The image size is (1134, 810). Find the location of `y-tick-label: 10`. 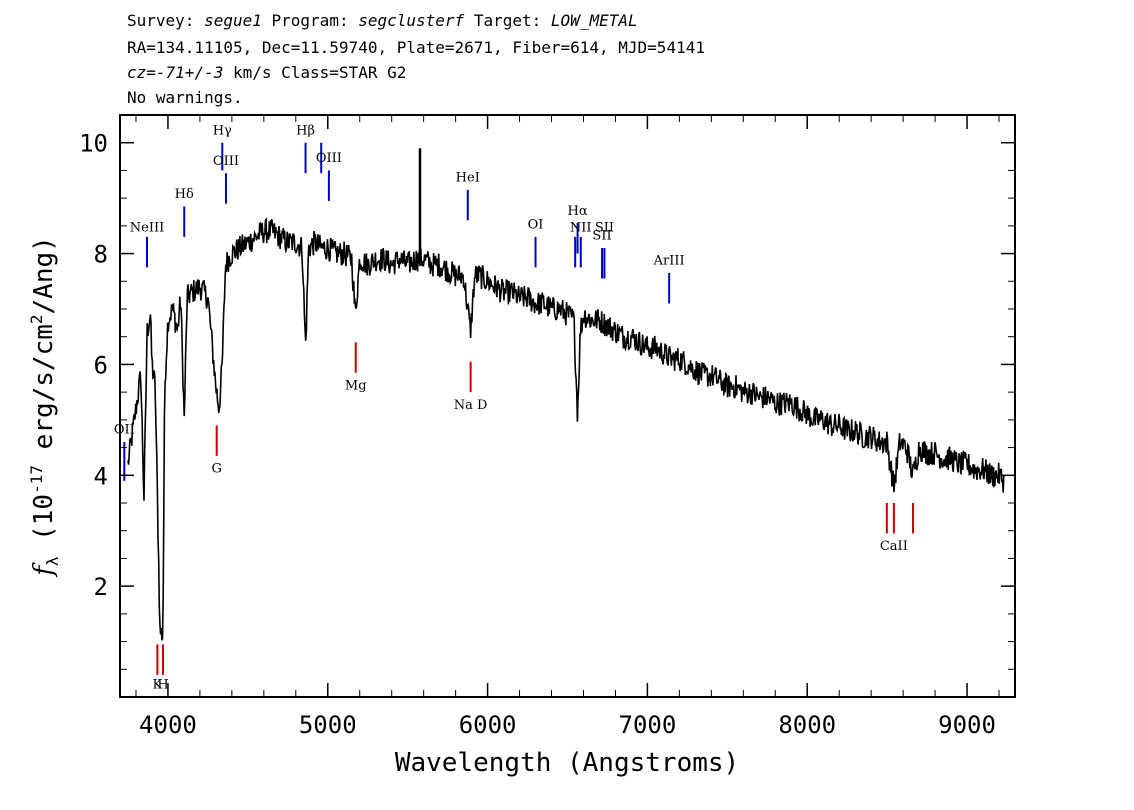

y-tick-label: 10 is located at coordinates (93, 144).